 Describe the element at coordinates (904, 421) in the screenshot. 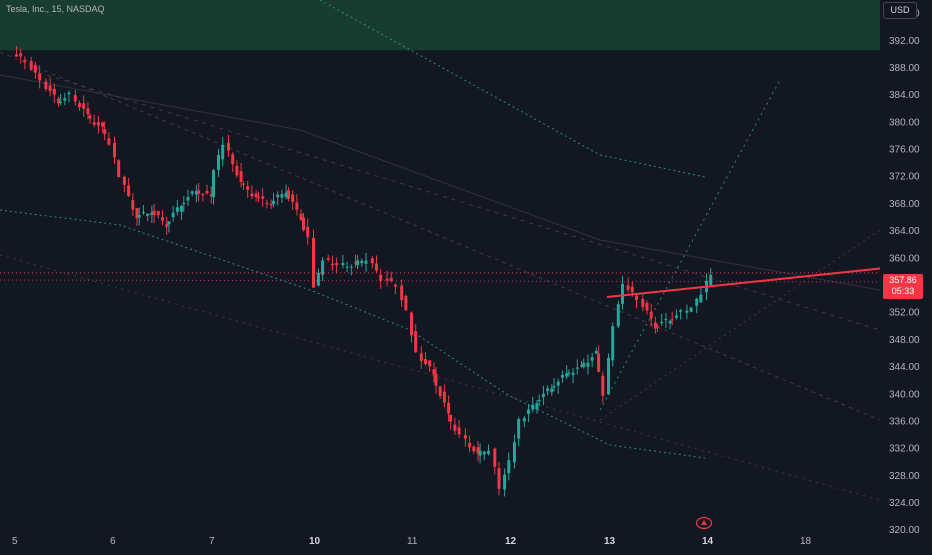

I see `y-tick-label: 336.00` at that location.